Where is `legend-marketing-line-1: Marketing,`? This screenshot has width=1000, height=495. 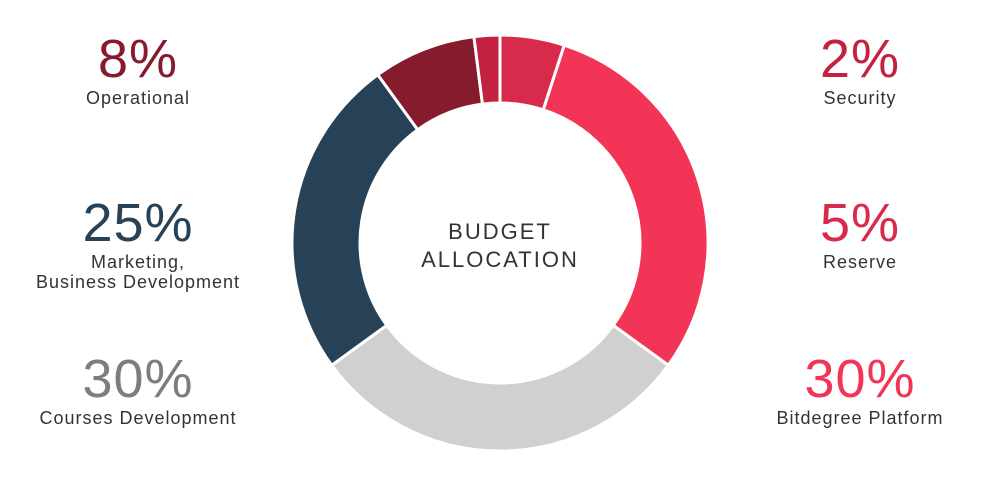
legend-marketing-line-1: Marketing, is located at coordinates (138, 262).